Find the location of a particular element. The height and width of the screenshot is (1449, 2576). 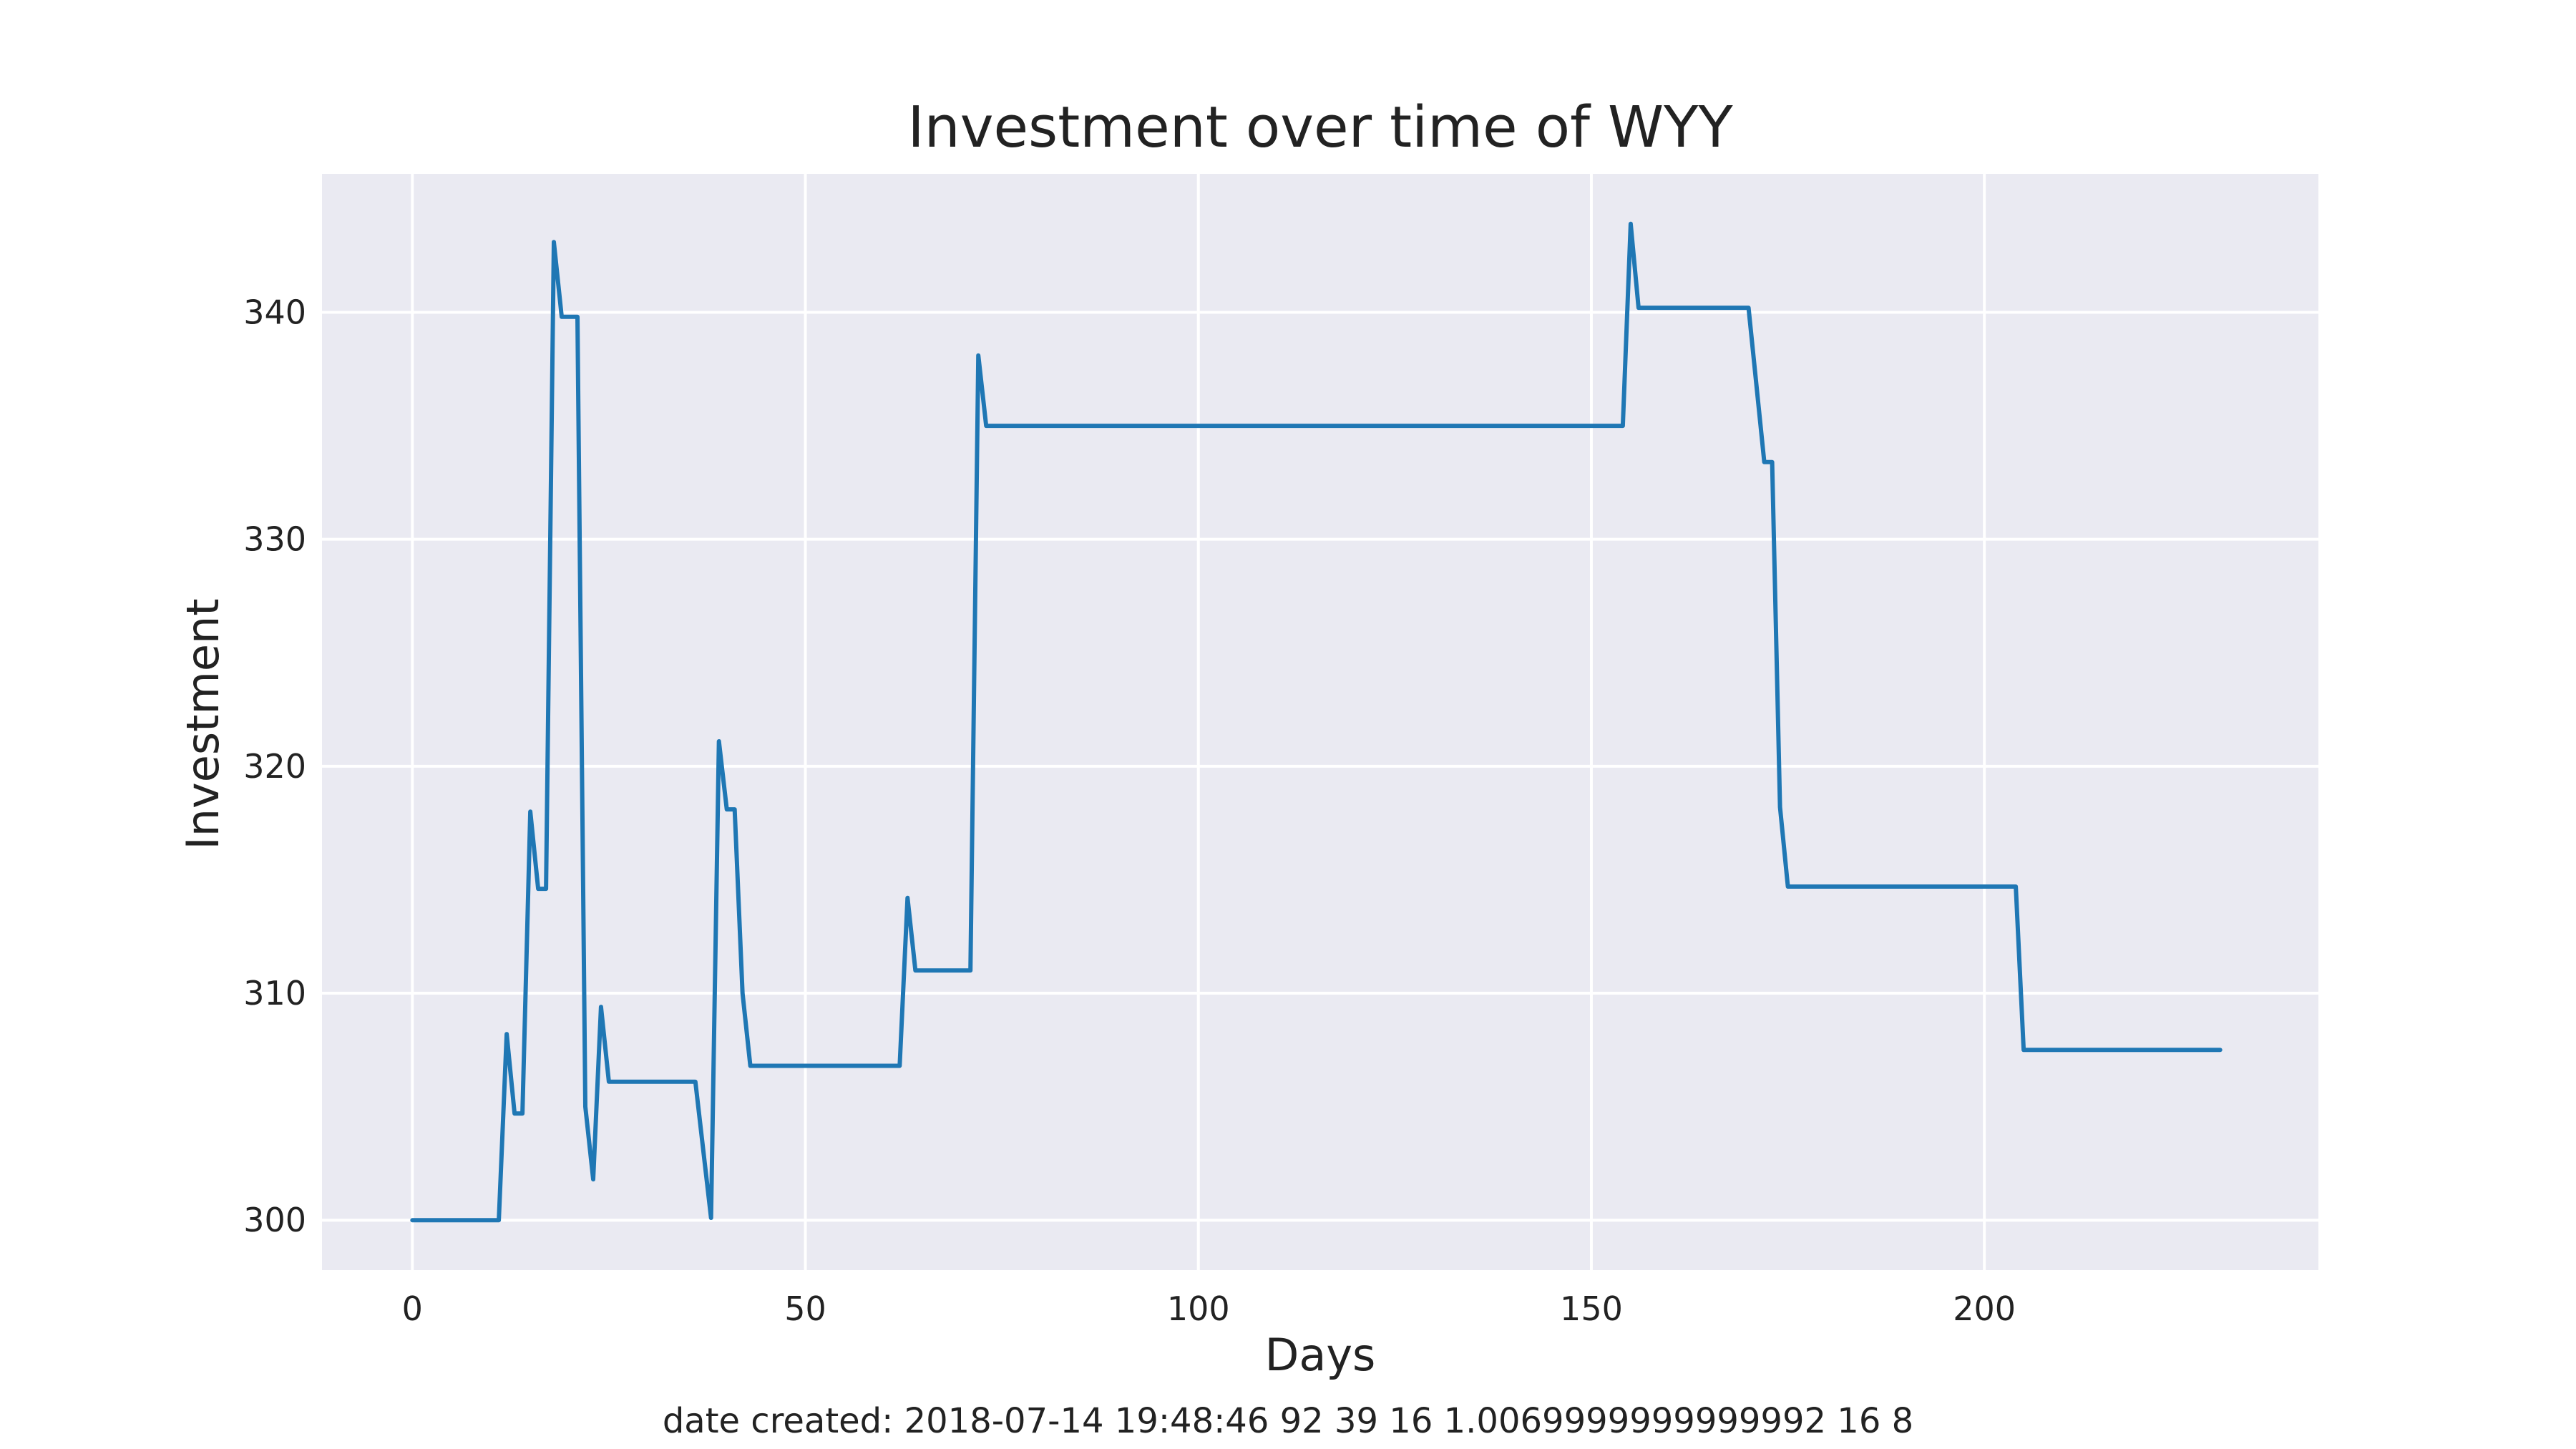

y-tick-label: 300 is located at coordinates (274, 1220).